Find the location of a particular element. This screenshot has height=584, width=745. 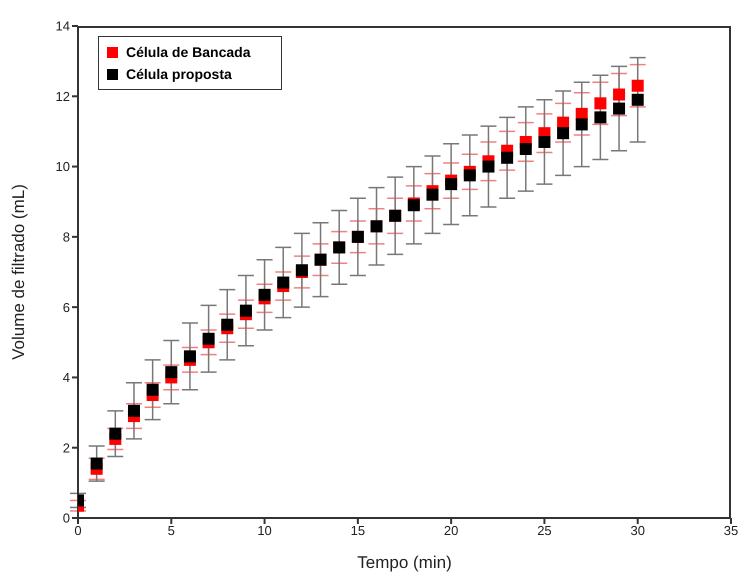

x-tick-label: 10 is located at coordinates (264, 530).